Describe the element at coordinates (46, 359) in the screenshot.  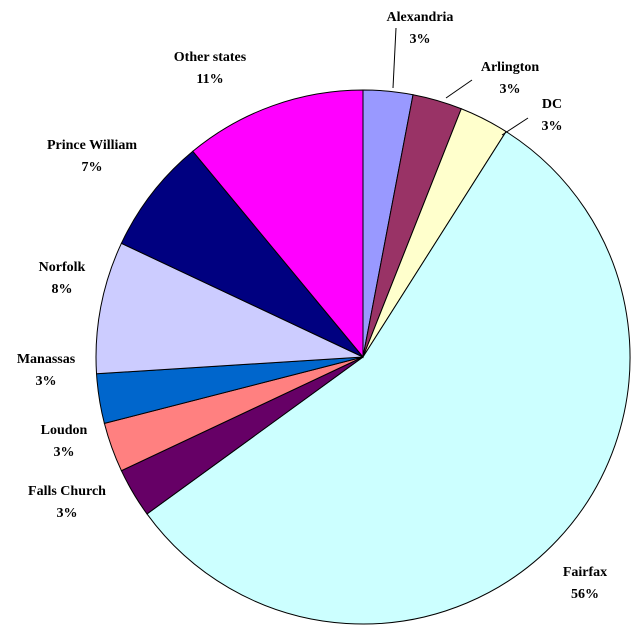
I see `slice-label: Manassas` at that location.